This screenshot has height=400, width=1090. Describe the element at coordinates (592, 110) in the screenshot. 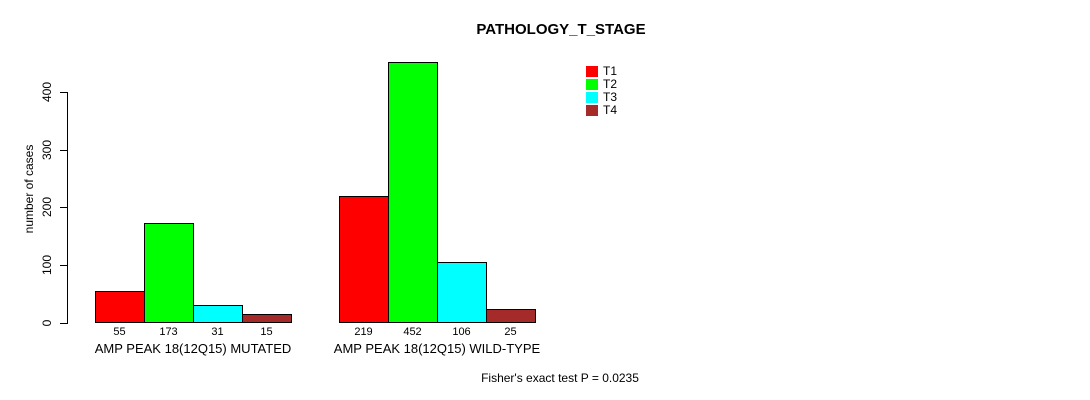

I see `legend-swatch-t4` at that location.